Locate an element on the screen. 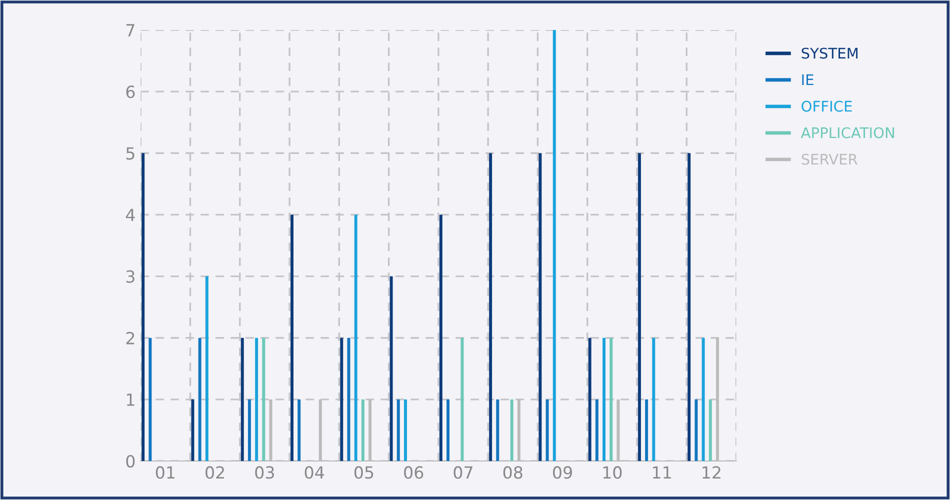  x-tick-label: 12 is located at coordinates (711, 472).